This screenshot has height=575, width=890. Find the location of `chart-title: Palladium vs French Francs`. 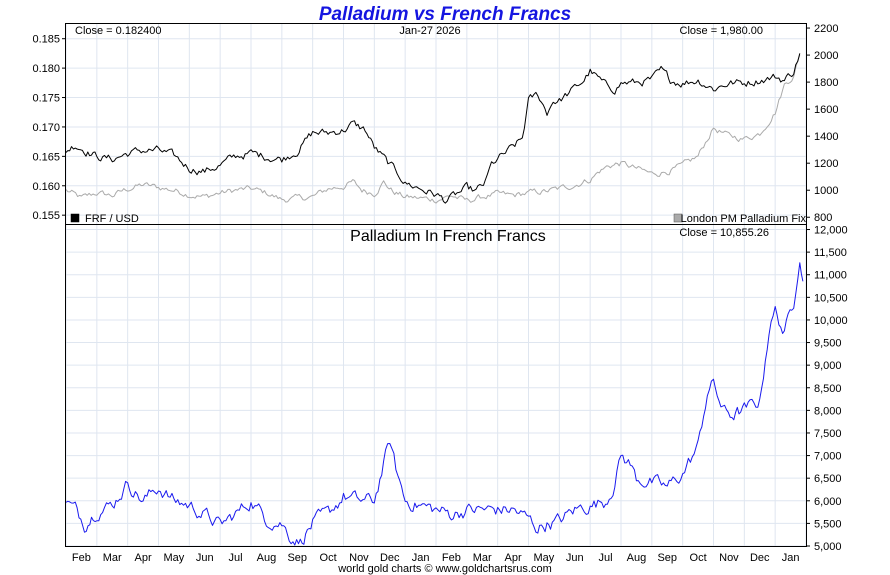

chart-title: Palladium vs French Francs is located at coordinates (445, 14).